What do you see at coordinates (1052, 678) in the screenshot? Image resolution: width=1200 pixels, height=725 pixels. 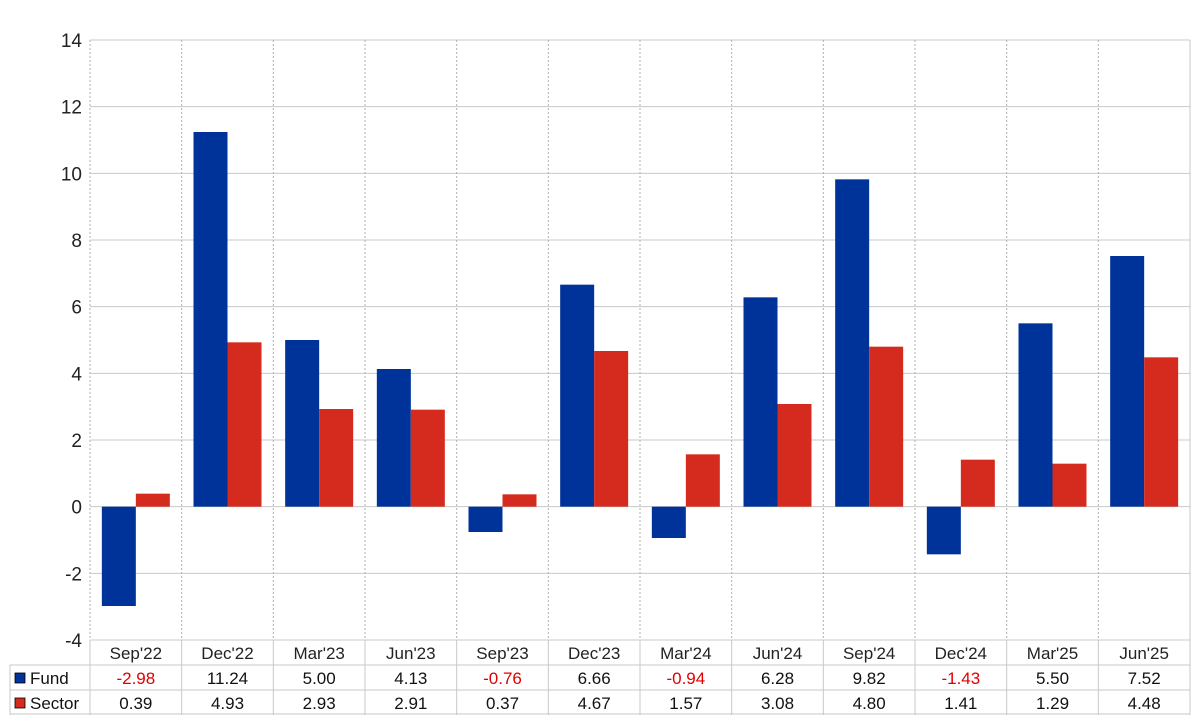 I see `fund-data-label: 5.50` at bounding box center [1052, 678].